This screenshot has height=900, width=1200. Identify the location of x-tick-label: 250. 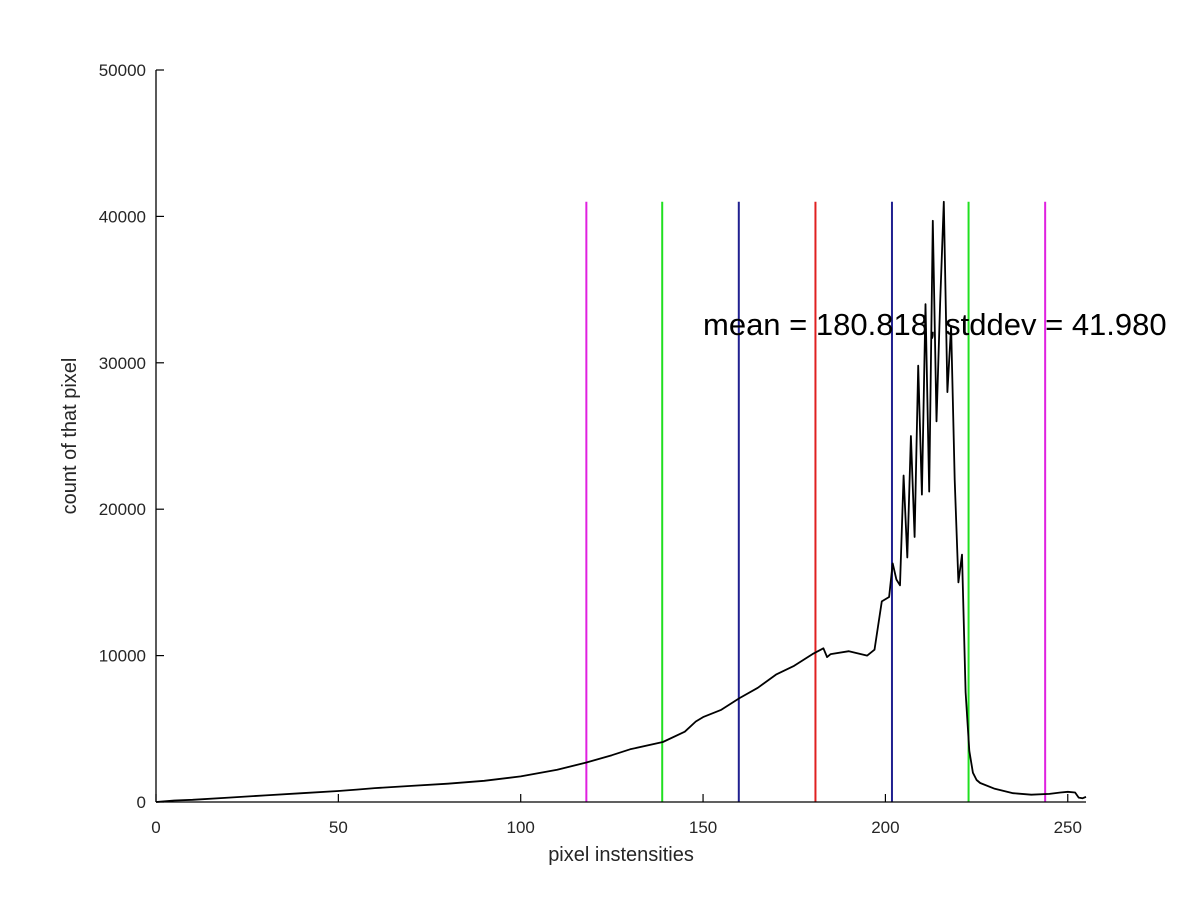
(1068, 827).